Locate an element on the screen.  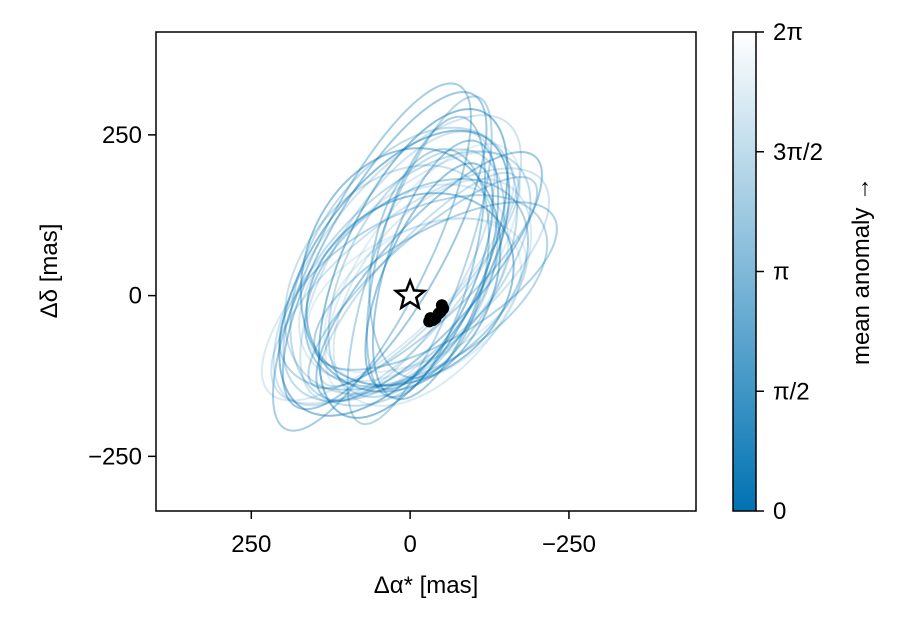
x-tick-label: 0 is located at coordinates (409, 544).